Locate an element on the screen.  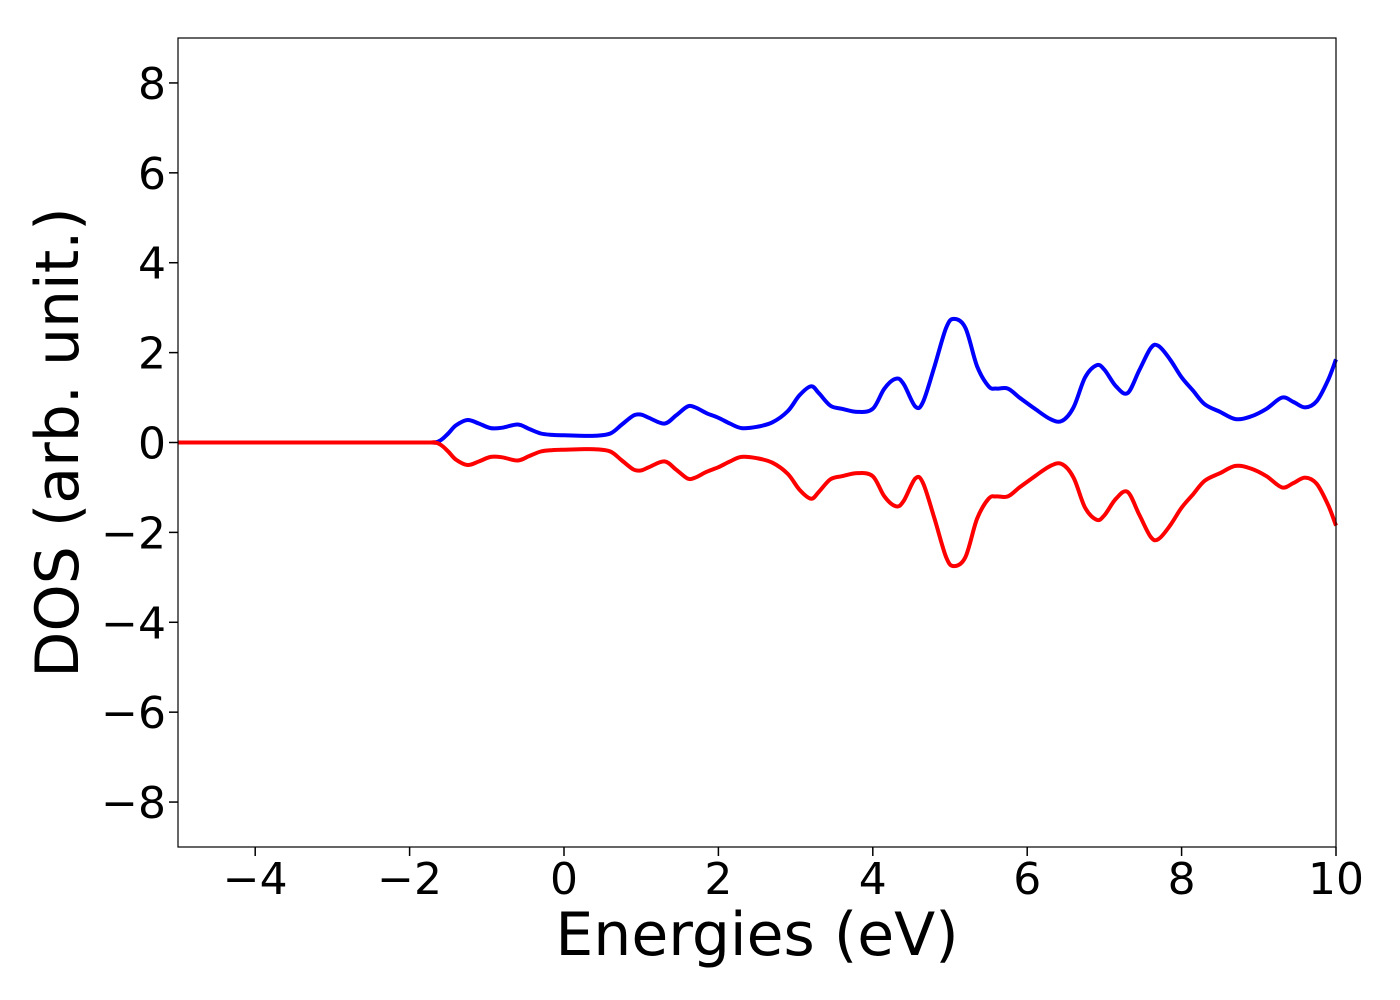
y-tick-label: −4 is located at coordinates (133, 623).